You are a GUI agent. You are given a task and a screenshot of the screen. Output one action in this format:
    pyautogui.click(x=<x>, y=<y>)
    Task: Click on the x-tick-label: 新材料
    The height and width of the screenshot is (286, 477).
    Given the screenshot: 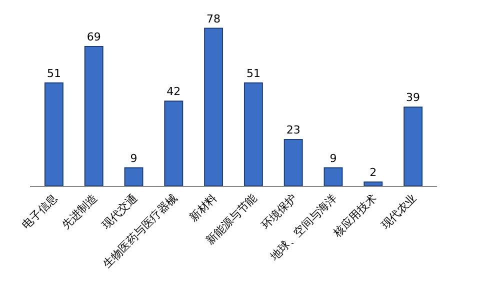 What is the action you would take?
    pyautogui.click(x=203, y=208)
    